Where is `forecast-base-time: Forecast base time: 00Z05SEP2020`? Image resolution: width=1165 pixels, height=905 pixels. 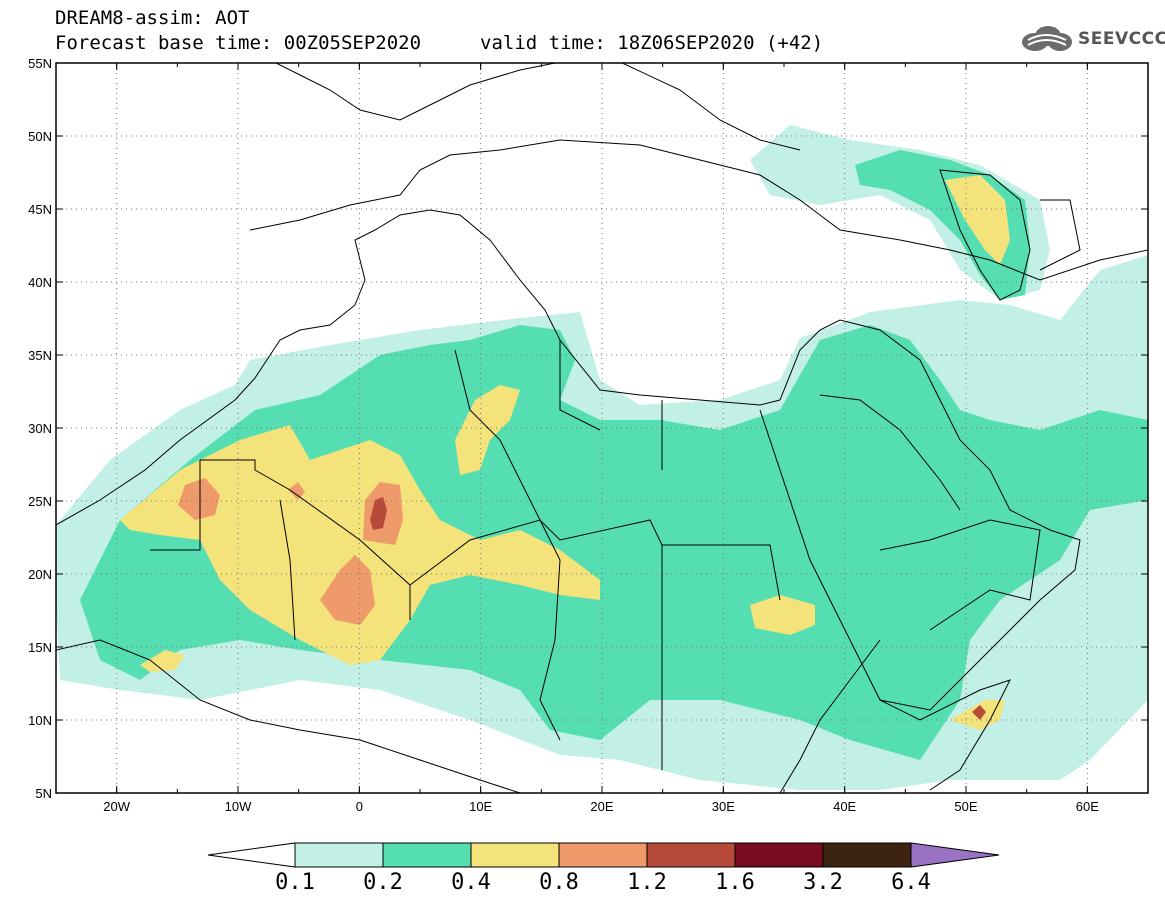
forecast-base-time: Forecast base time: 00Z05SEP2020 is located at coordinates (238, 43).